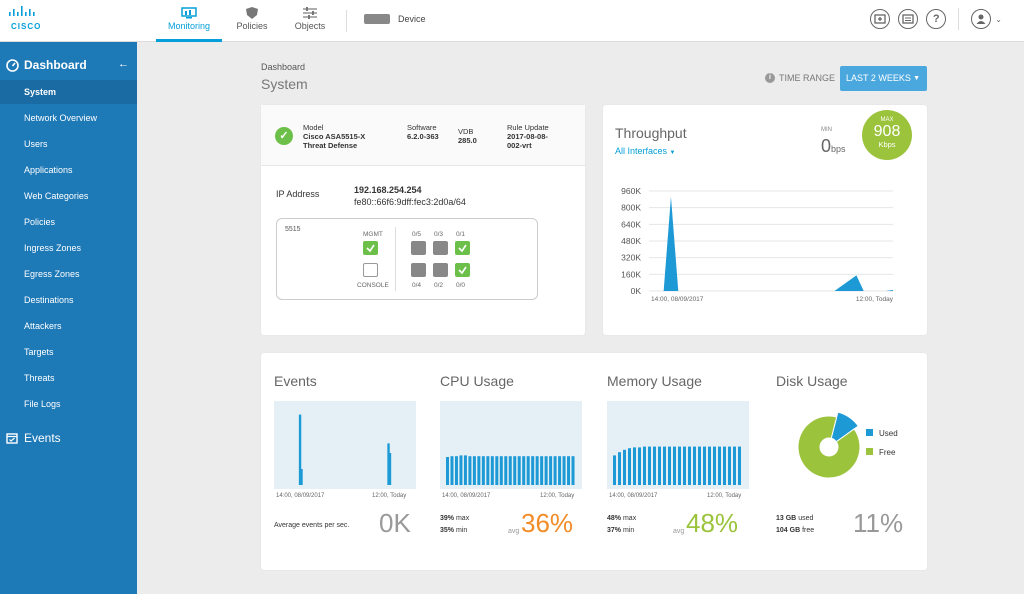 This screenshot has width=1024, height=594. I want to click on min-value: 0, so click(826, 146).